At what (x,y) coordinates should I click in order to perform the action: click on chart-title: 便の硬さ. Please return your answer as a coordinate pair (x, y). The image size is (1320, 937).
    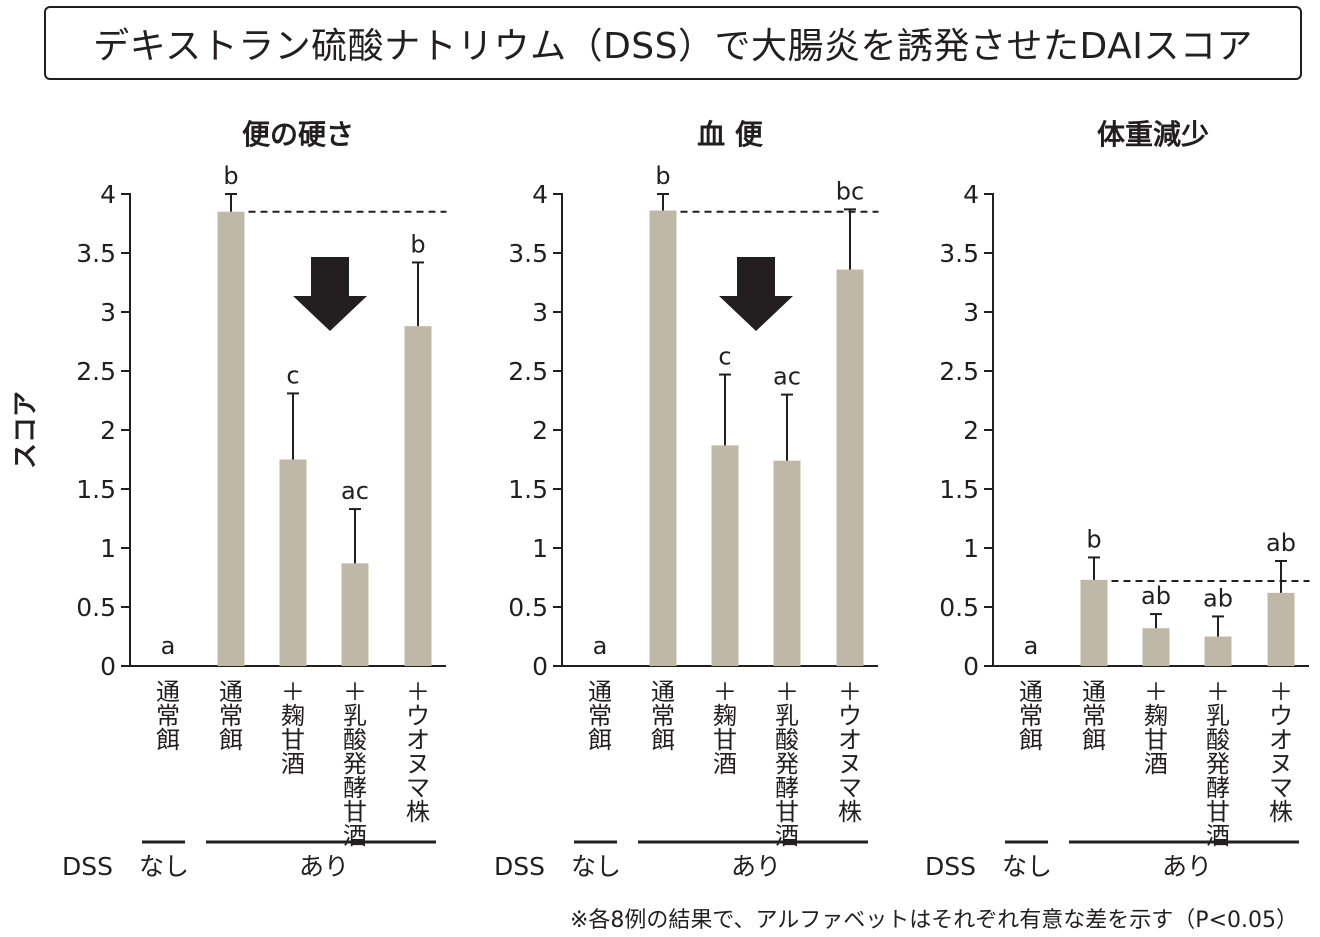
    Looking at the image, I should click on (298, 134).